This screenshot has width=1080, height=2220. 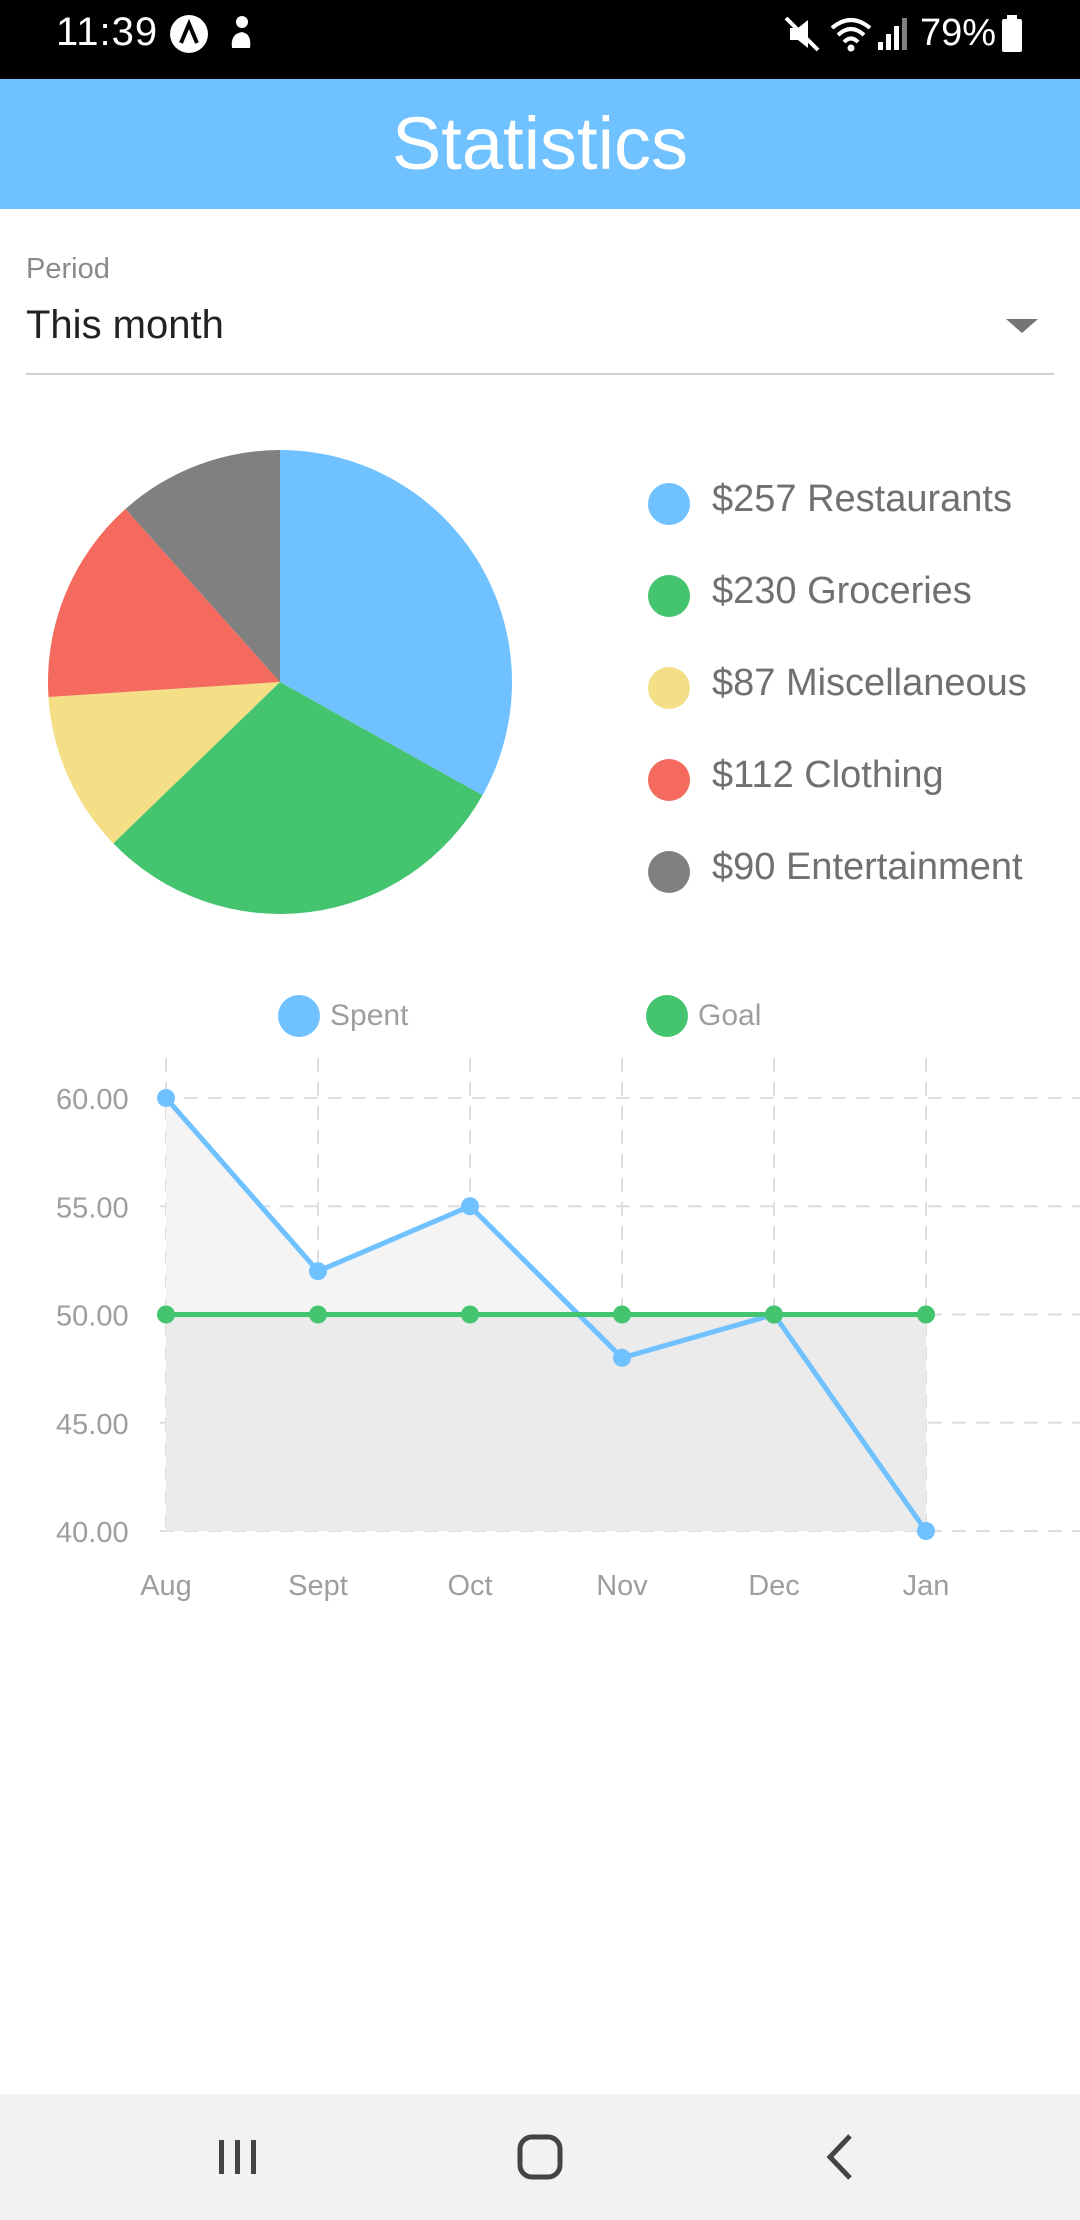 I want to click on y-tick-label: 50.00, so click(x=92, y=1317).